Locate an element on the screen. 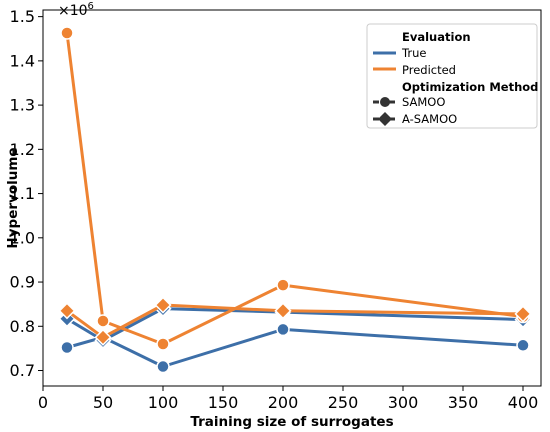  legend-box is located at coordinates (452, 76).